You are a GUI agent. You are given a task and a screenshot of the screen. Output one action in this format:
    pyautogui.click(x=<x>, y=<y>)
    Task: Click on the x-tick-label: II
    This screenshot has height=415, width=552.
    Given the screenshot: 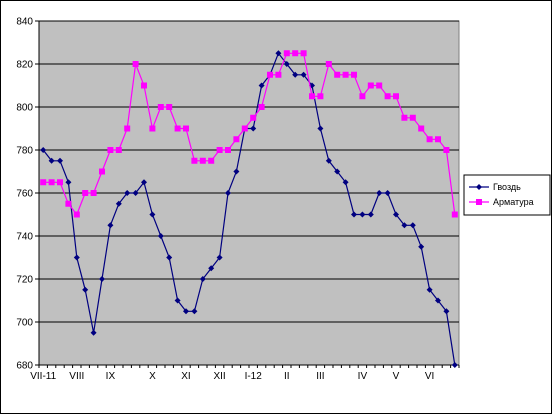 What is the action you would take?
    pyautogui.click(x=287, y=376)
    